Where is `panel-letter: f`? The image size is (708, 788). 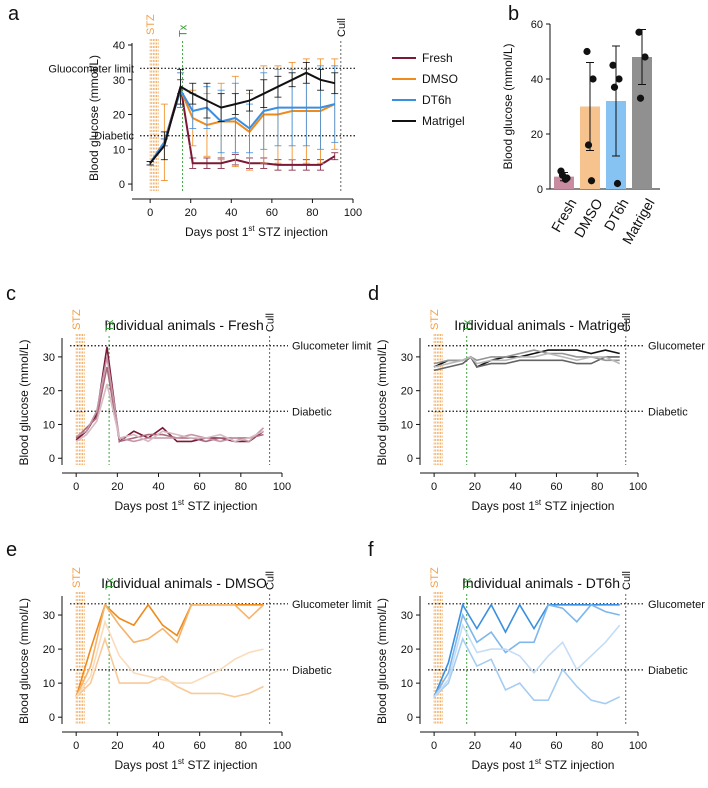 panel-letter: f is located at coordinates (371, 550).